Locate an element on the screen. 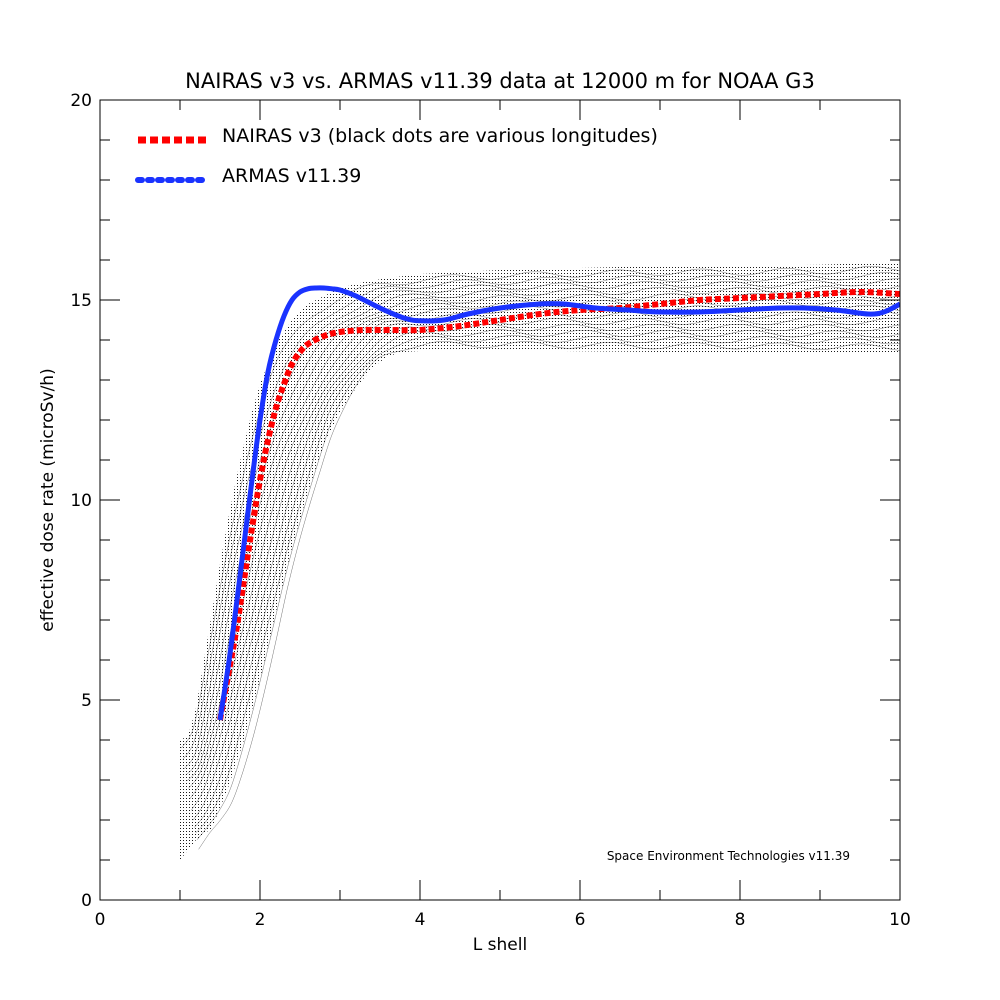  x-axis-label: L shell is located at coordinates (500, 945).